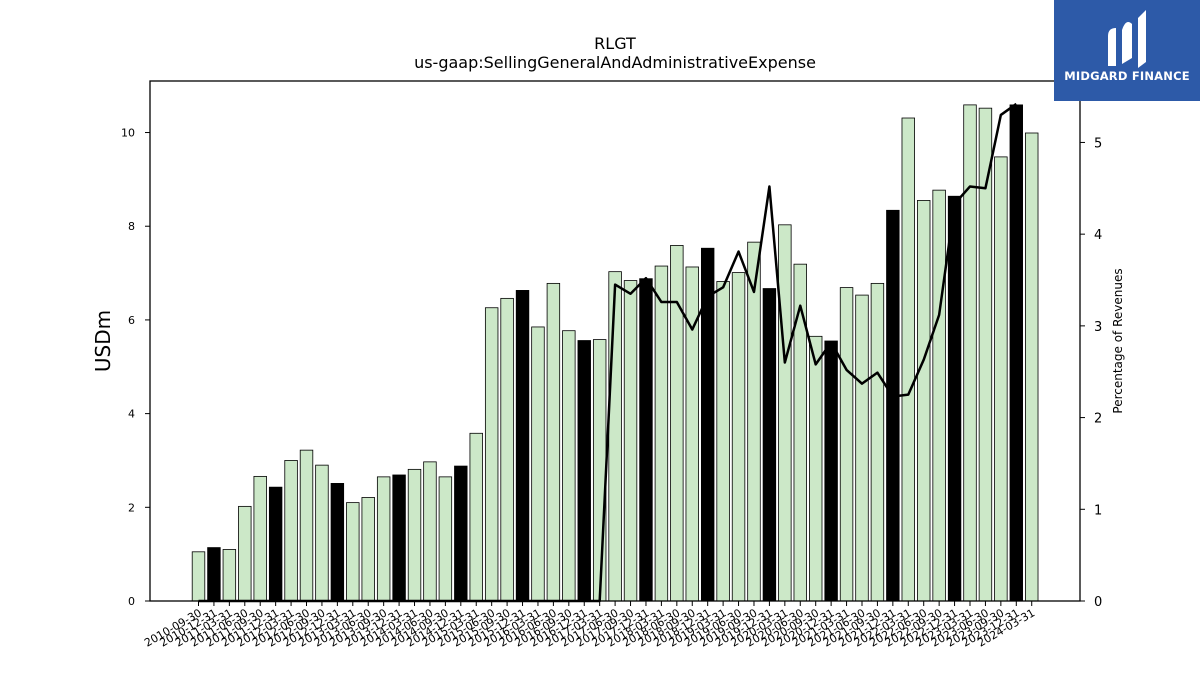 The width and height of the screenshot is (1200, 675). What do you see at coordinates (1127, 39) in the screenshot?
I see `logo-mark-icon` at bounding box center [1127, 39].